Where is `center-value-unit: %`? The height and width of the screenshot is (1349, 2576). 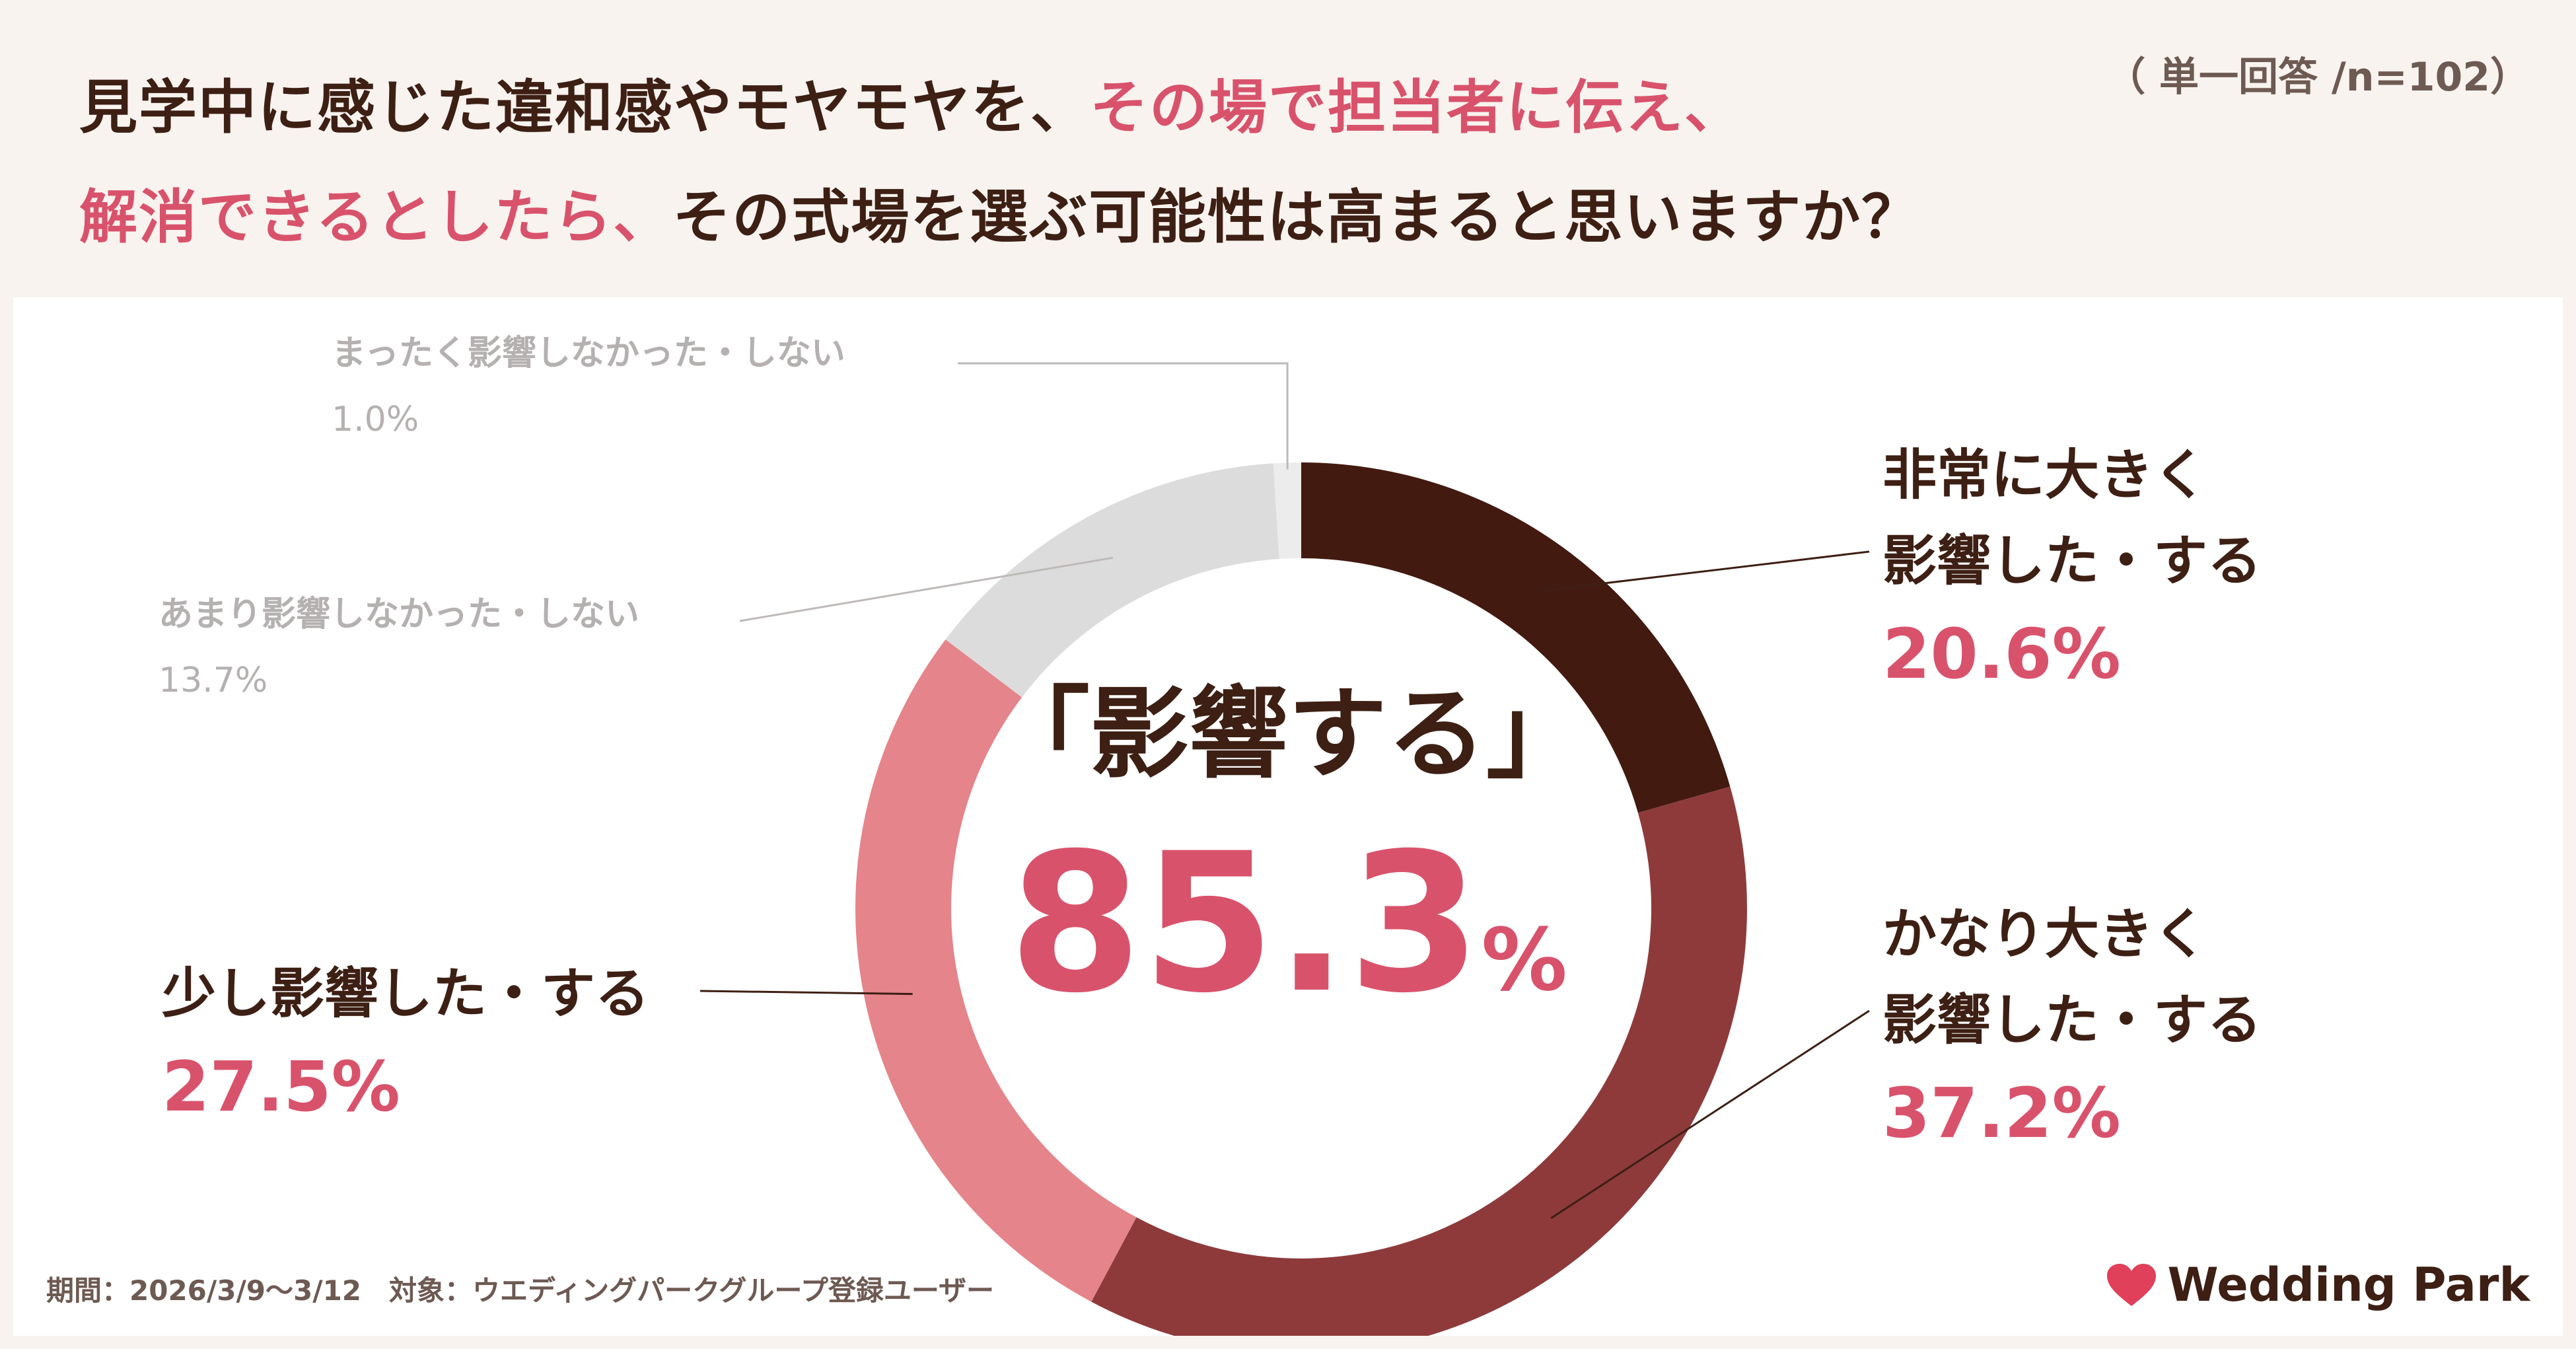
center-value-unit: % is located at coordinates (1524, 960).